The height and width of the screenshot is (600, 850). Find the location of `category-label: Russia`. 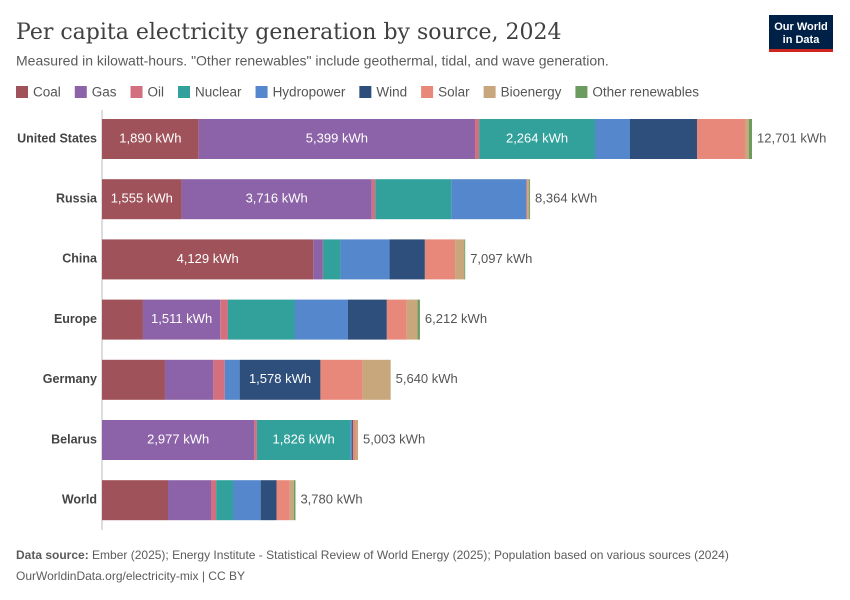

category-label: Russia is located at coordinates (77, 198).